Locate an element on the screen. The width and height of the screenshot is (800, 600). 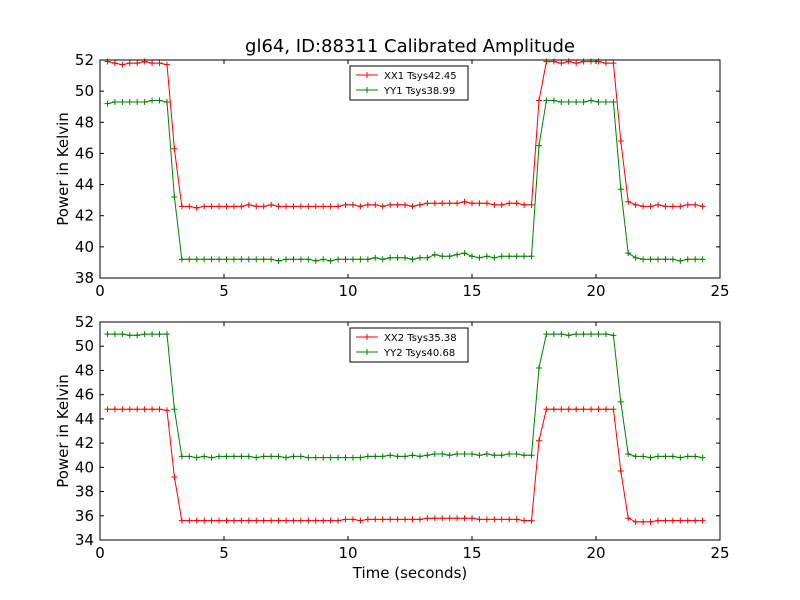
y-tick-label: 52 is located at coordinates (84, 322).